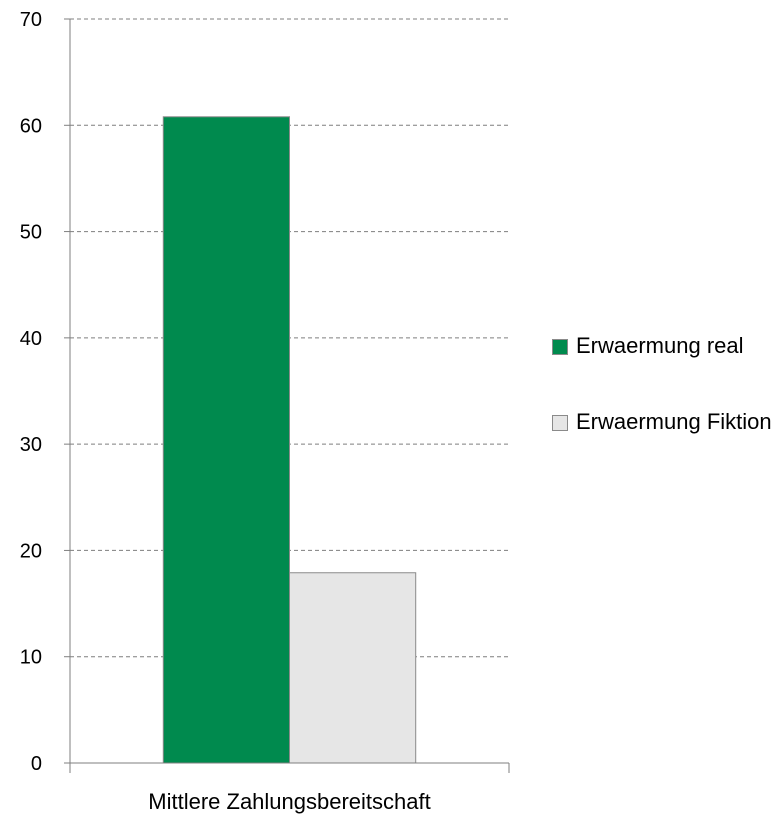 This screenshot has width=782, height=819. Describe the element at coordinates (31, 233) in the screenshot. I see `y-tick-label-50: 50` at that location.